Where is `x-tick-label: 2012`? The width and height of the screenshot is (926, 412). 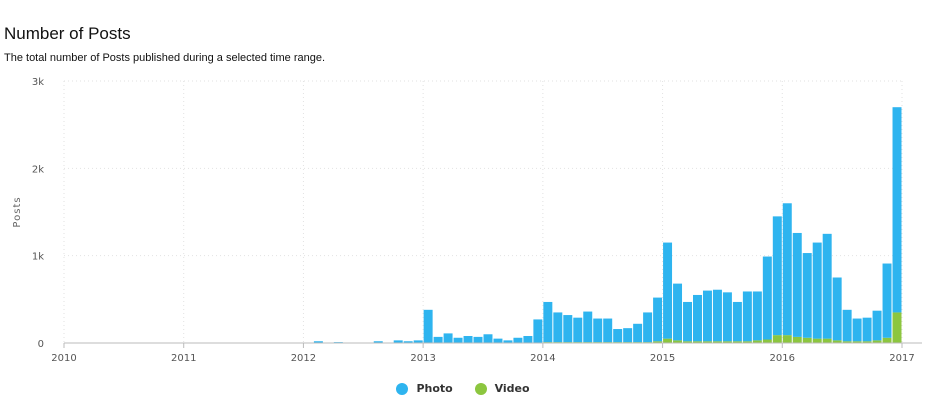
x-tick-label: 2012 is located at coordinates (303, 358).